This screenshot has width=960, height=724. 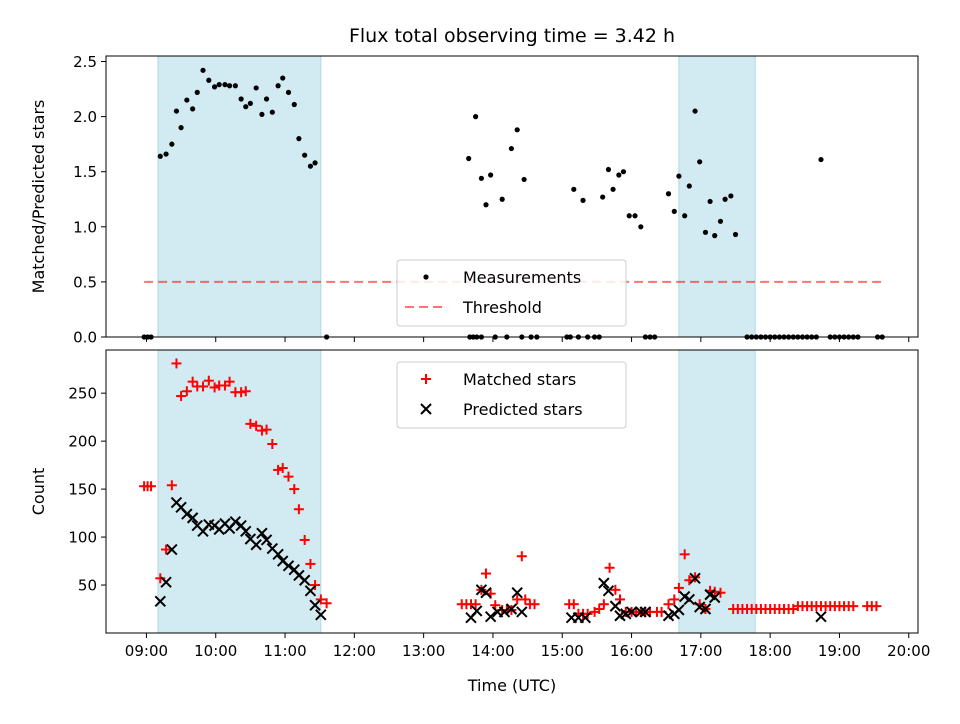 What do you see at coordinates (85, 117) in the screenshot?
I see `y-tick-label: 2.0` at bounding box center [85, 117].